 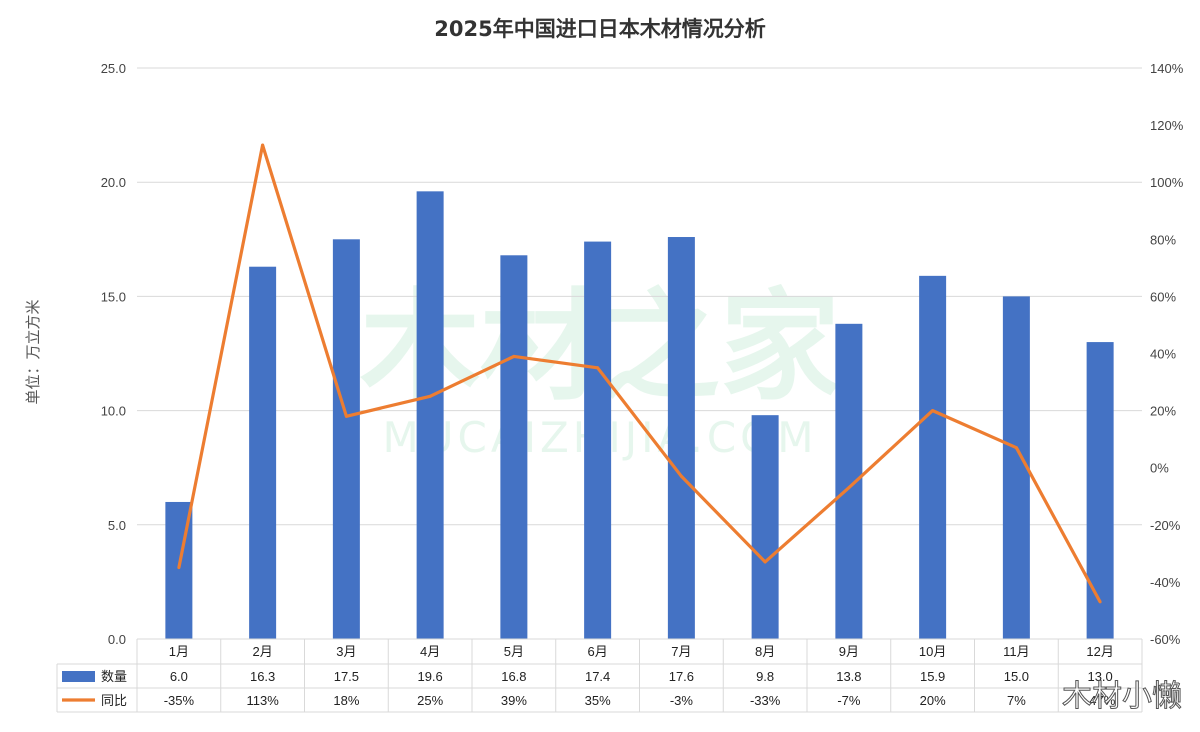 What do you see at coordinates (33, 351) in the screenshot?
I see `y-axis-unit-label: 单位：万立方米` at bounding box center [33, 351].